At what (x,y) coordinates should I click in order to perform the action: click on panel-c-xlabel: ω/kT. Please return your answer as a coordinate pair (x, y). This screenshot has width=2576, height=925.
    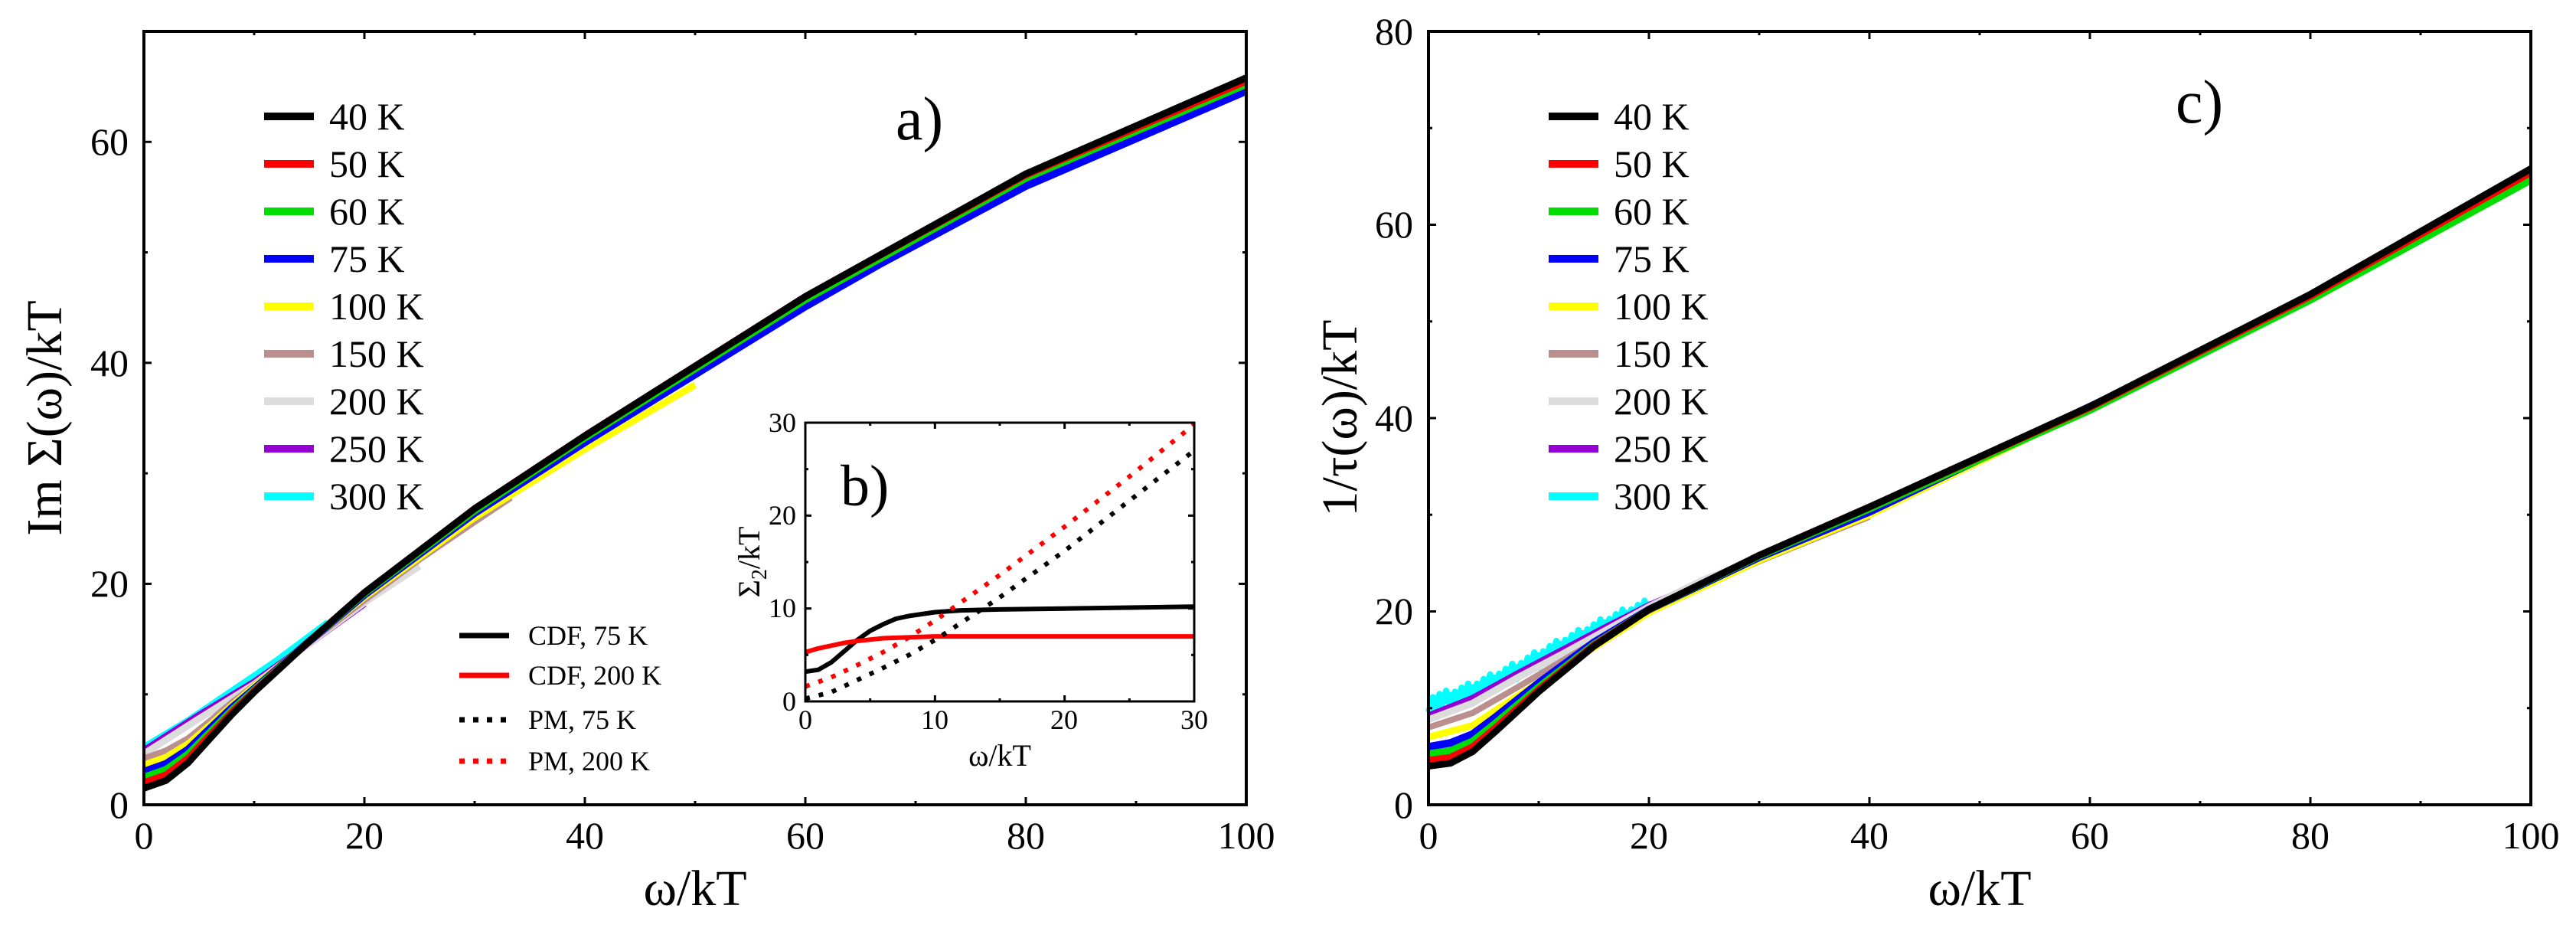
    Looking at the image, I should click on (1979, 889).